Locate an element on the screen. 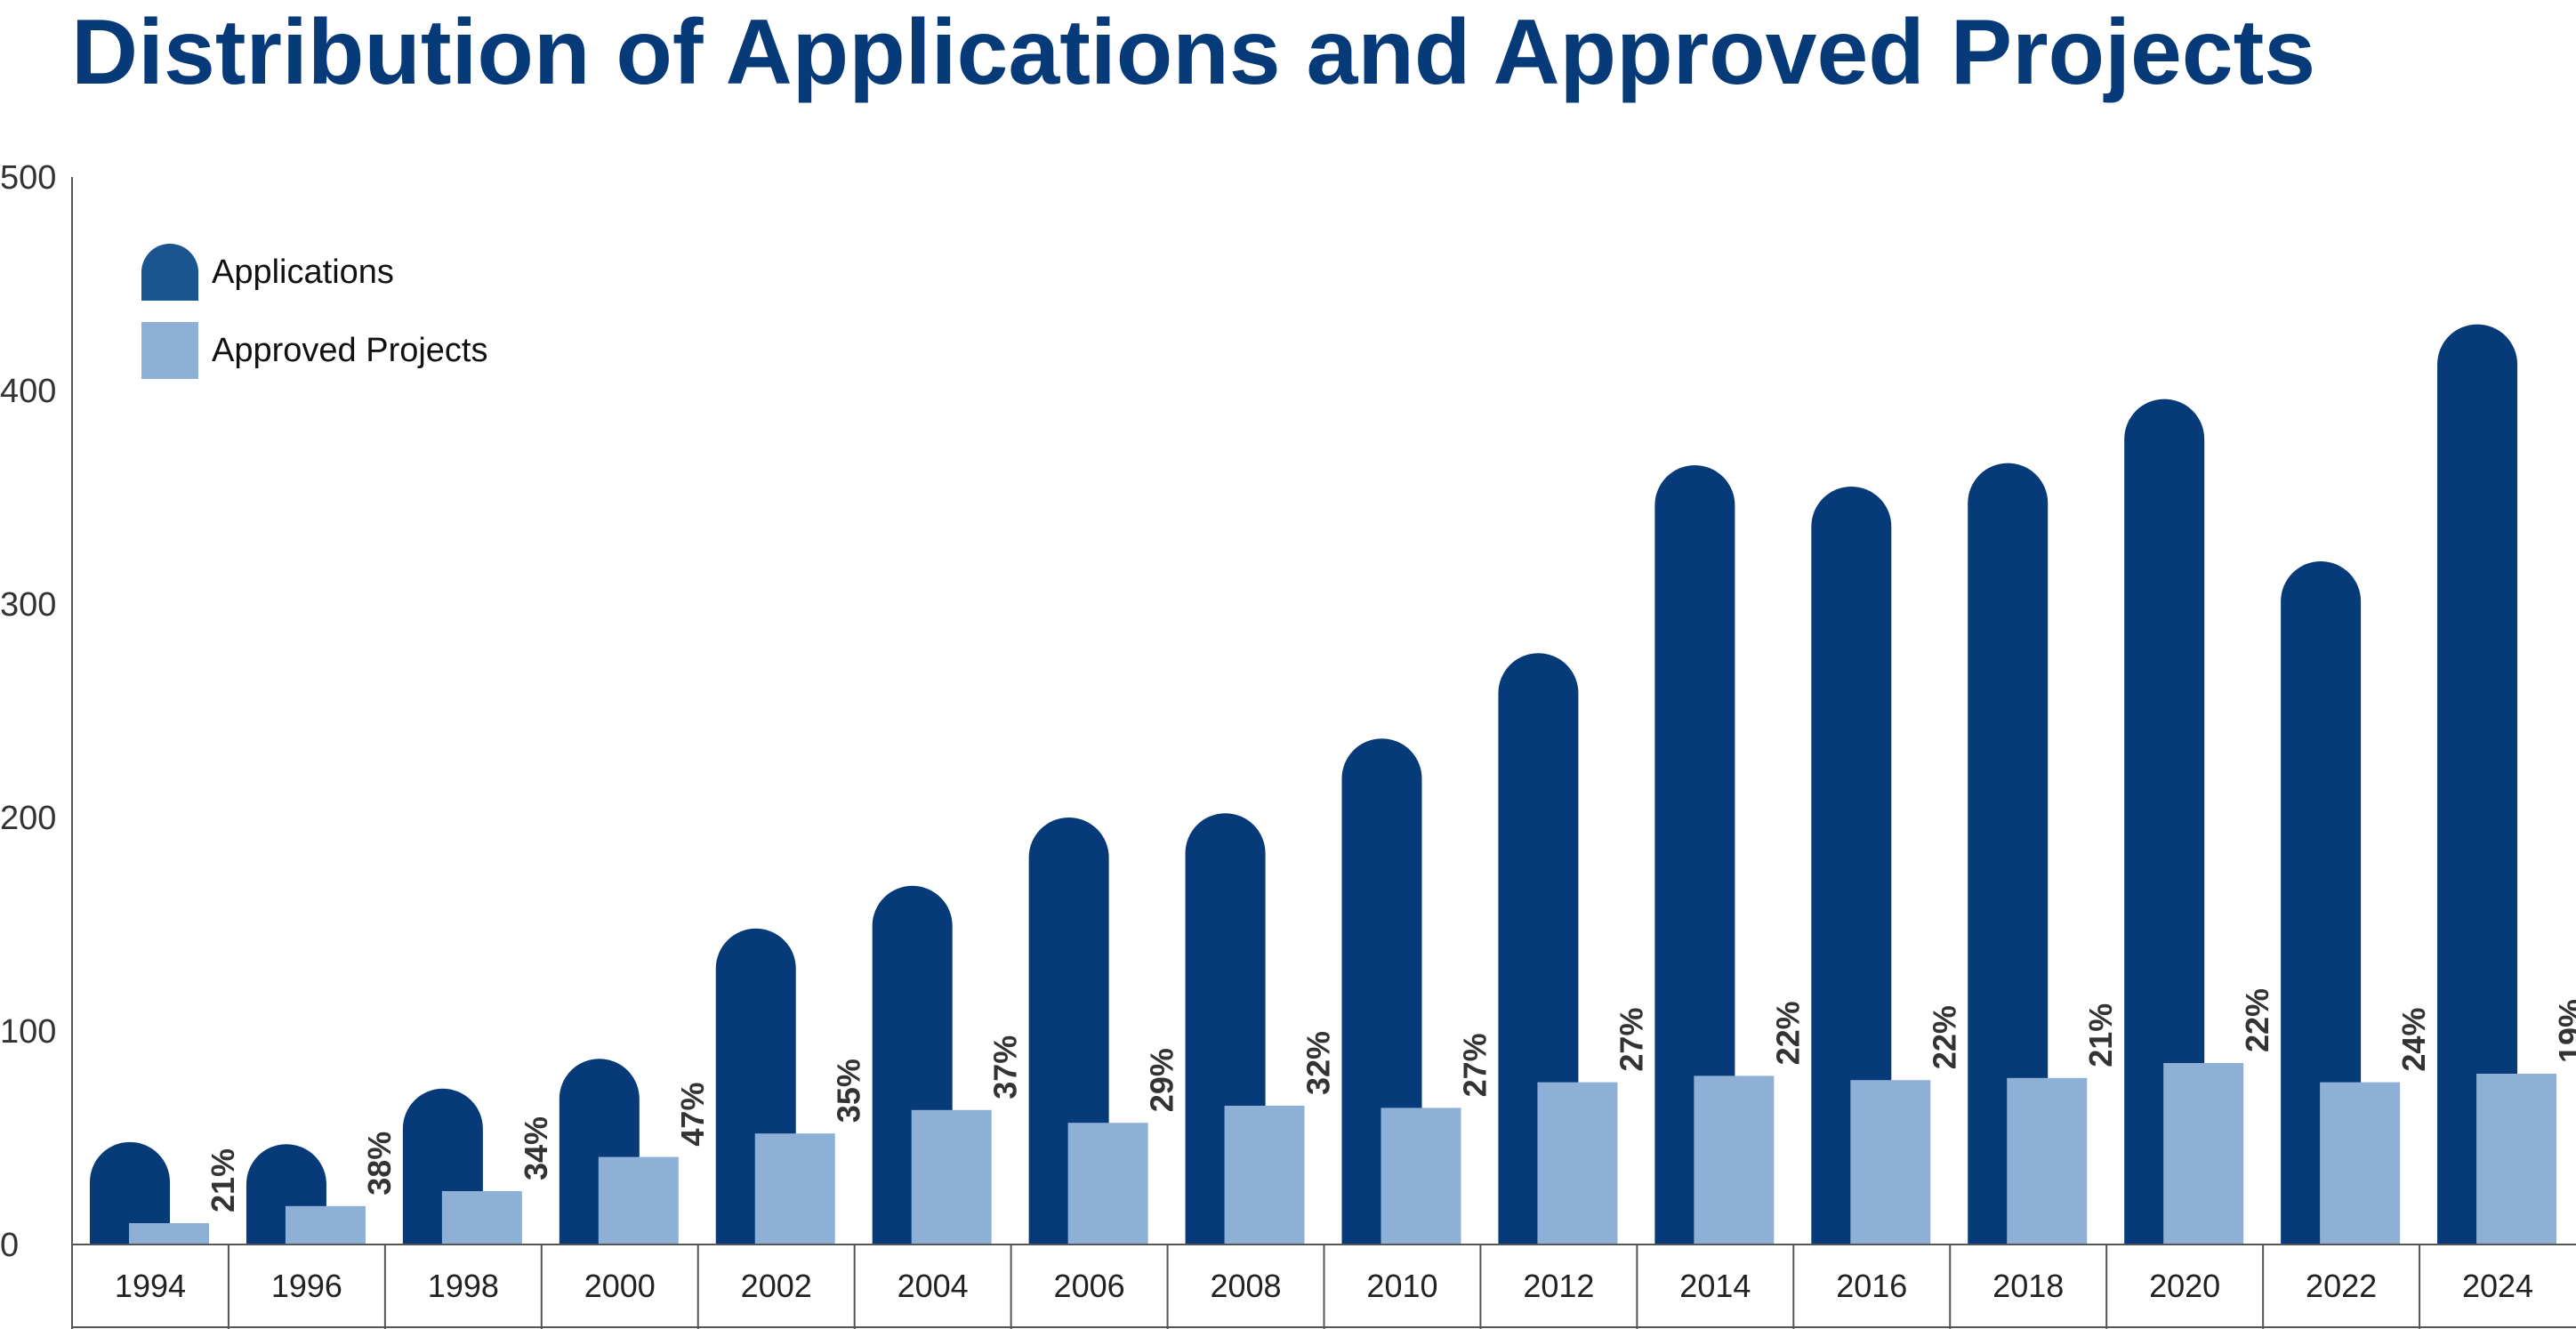 The height and width of the screenshot is (1329, 2576). x-tick-label: 2012 is located at coordinates (1558, 1286).